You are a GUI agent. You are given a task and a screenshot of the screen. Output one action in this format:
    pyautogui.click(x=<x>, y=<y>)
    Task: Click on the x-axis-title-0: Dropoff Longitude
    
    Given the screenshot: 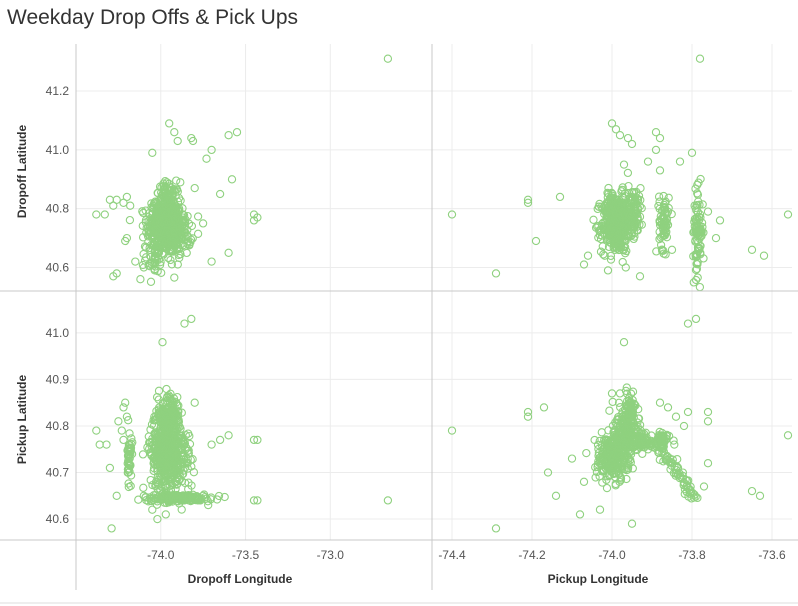 What is the action you would take?
    pyautogui.click(x=240, y=579)
    